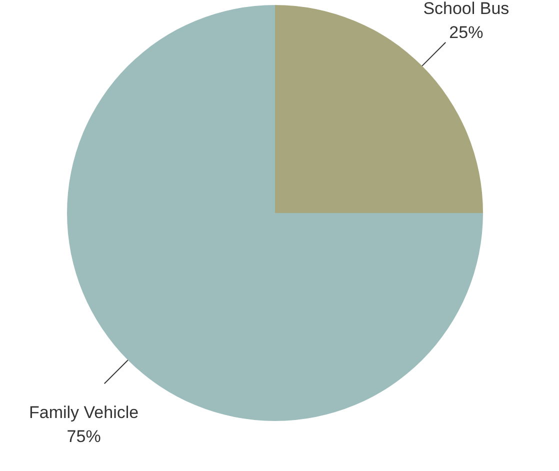  Describe the element at coordinates (83, 412) in the screenshot. I see `slice-label: Family Vehicle` at that location.